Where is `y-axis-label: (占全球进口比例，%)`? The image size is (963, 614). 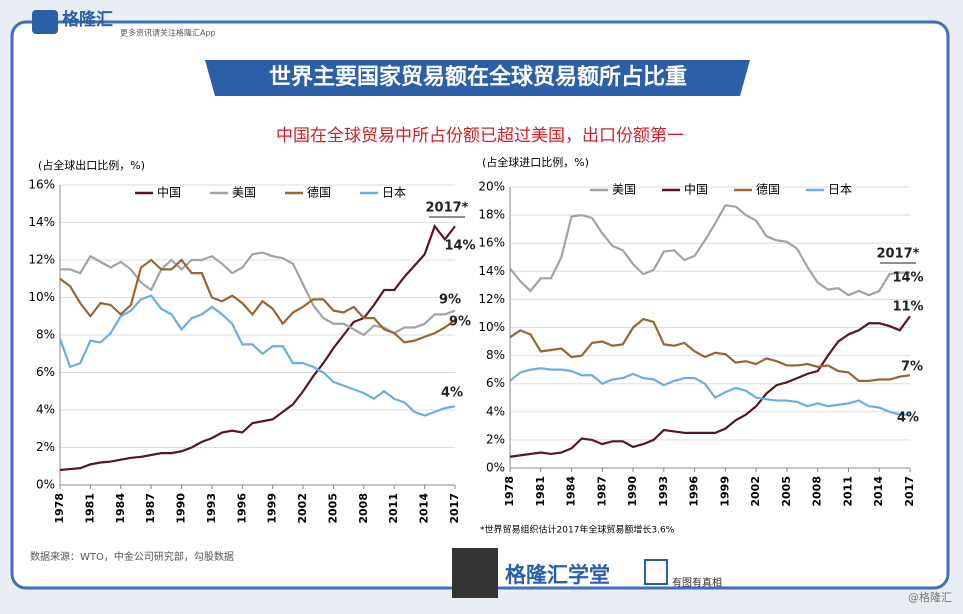 y-axis-label: (占全球进口比例，%) is located at coordinates (535, 162).